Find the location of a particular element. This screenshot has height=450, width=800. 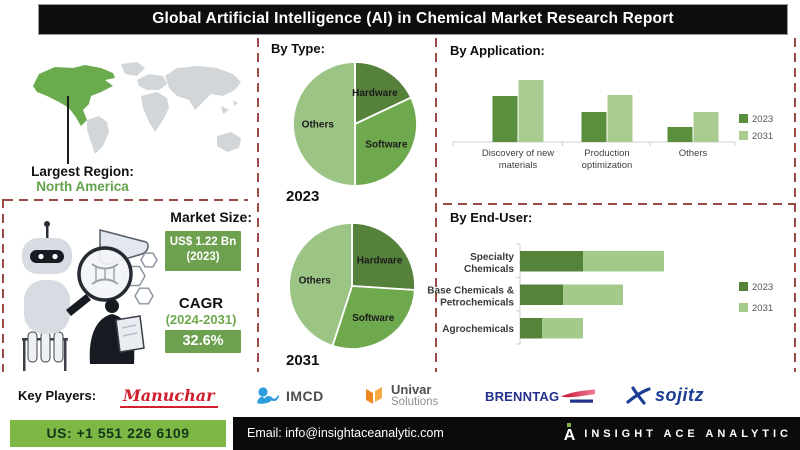

logo-sojitz: sojitz is located at coordinates (665, 395).